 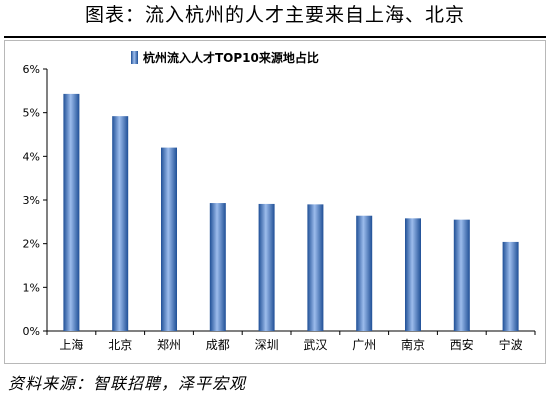 I want to click on y-tick-label: 4%, so click(x=31, y=156).